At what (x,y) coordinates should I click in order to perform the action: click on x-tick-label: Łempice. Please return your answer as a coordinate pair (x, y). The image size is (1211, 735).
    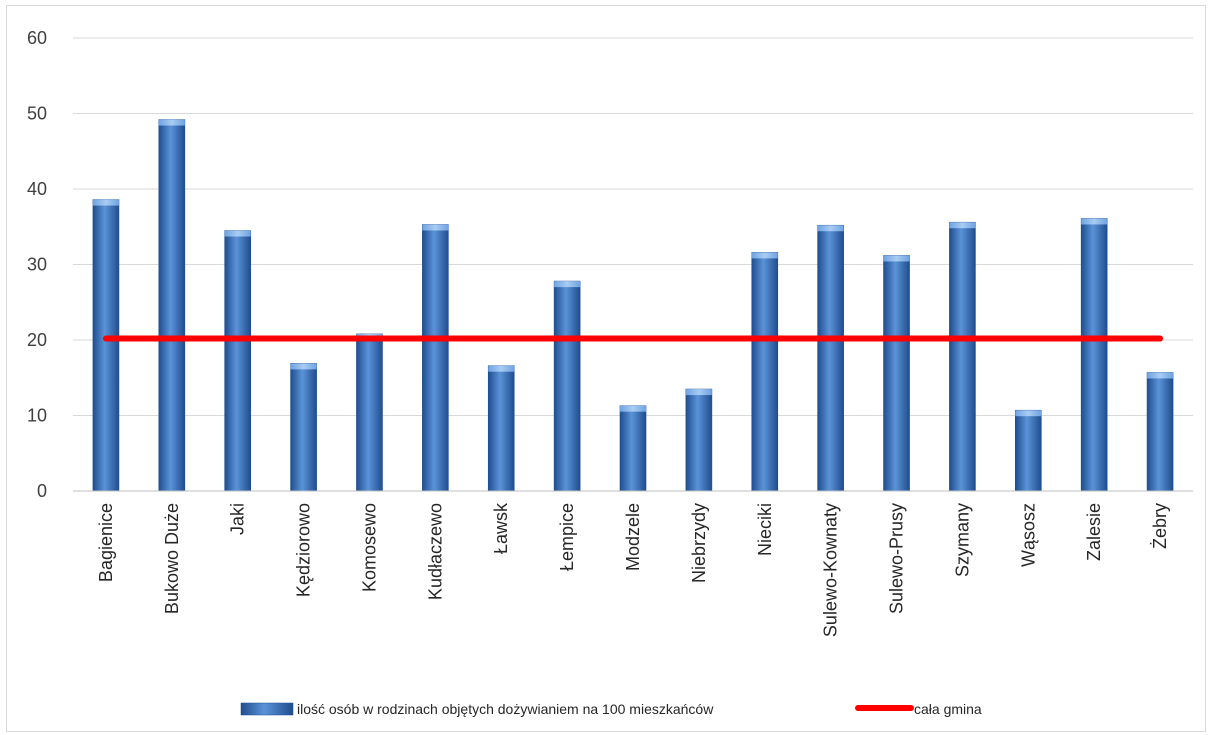
    Looking at the image, I should click on (567, 537).